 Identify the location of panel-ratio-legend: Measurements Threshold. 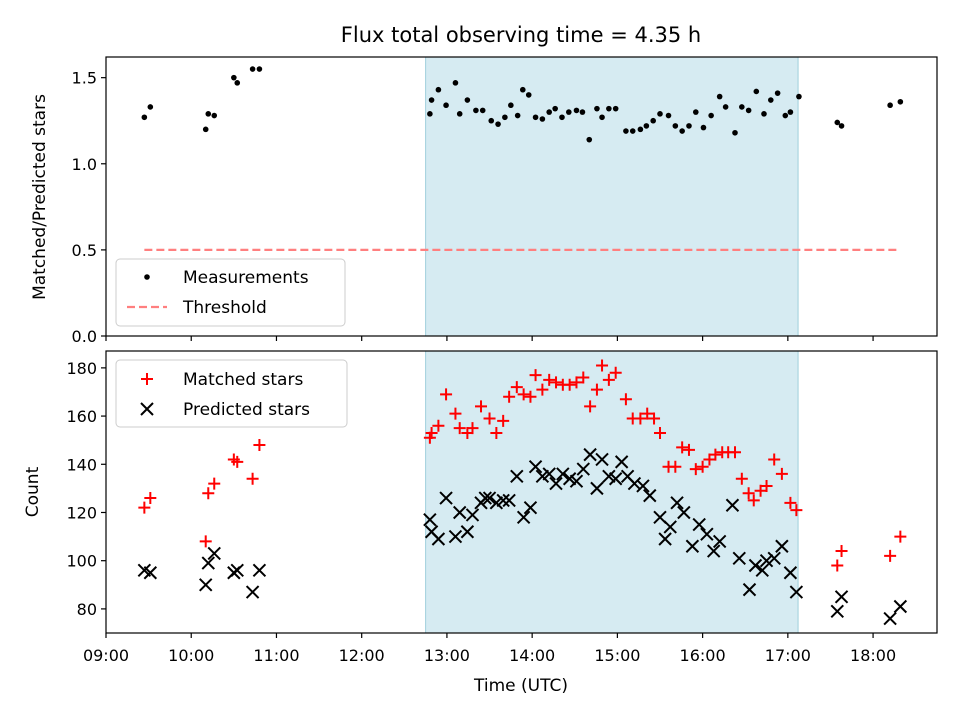
(230, 292).